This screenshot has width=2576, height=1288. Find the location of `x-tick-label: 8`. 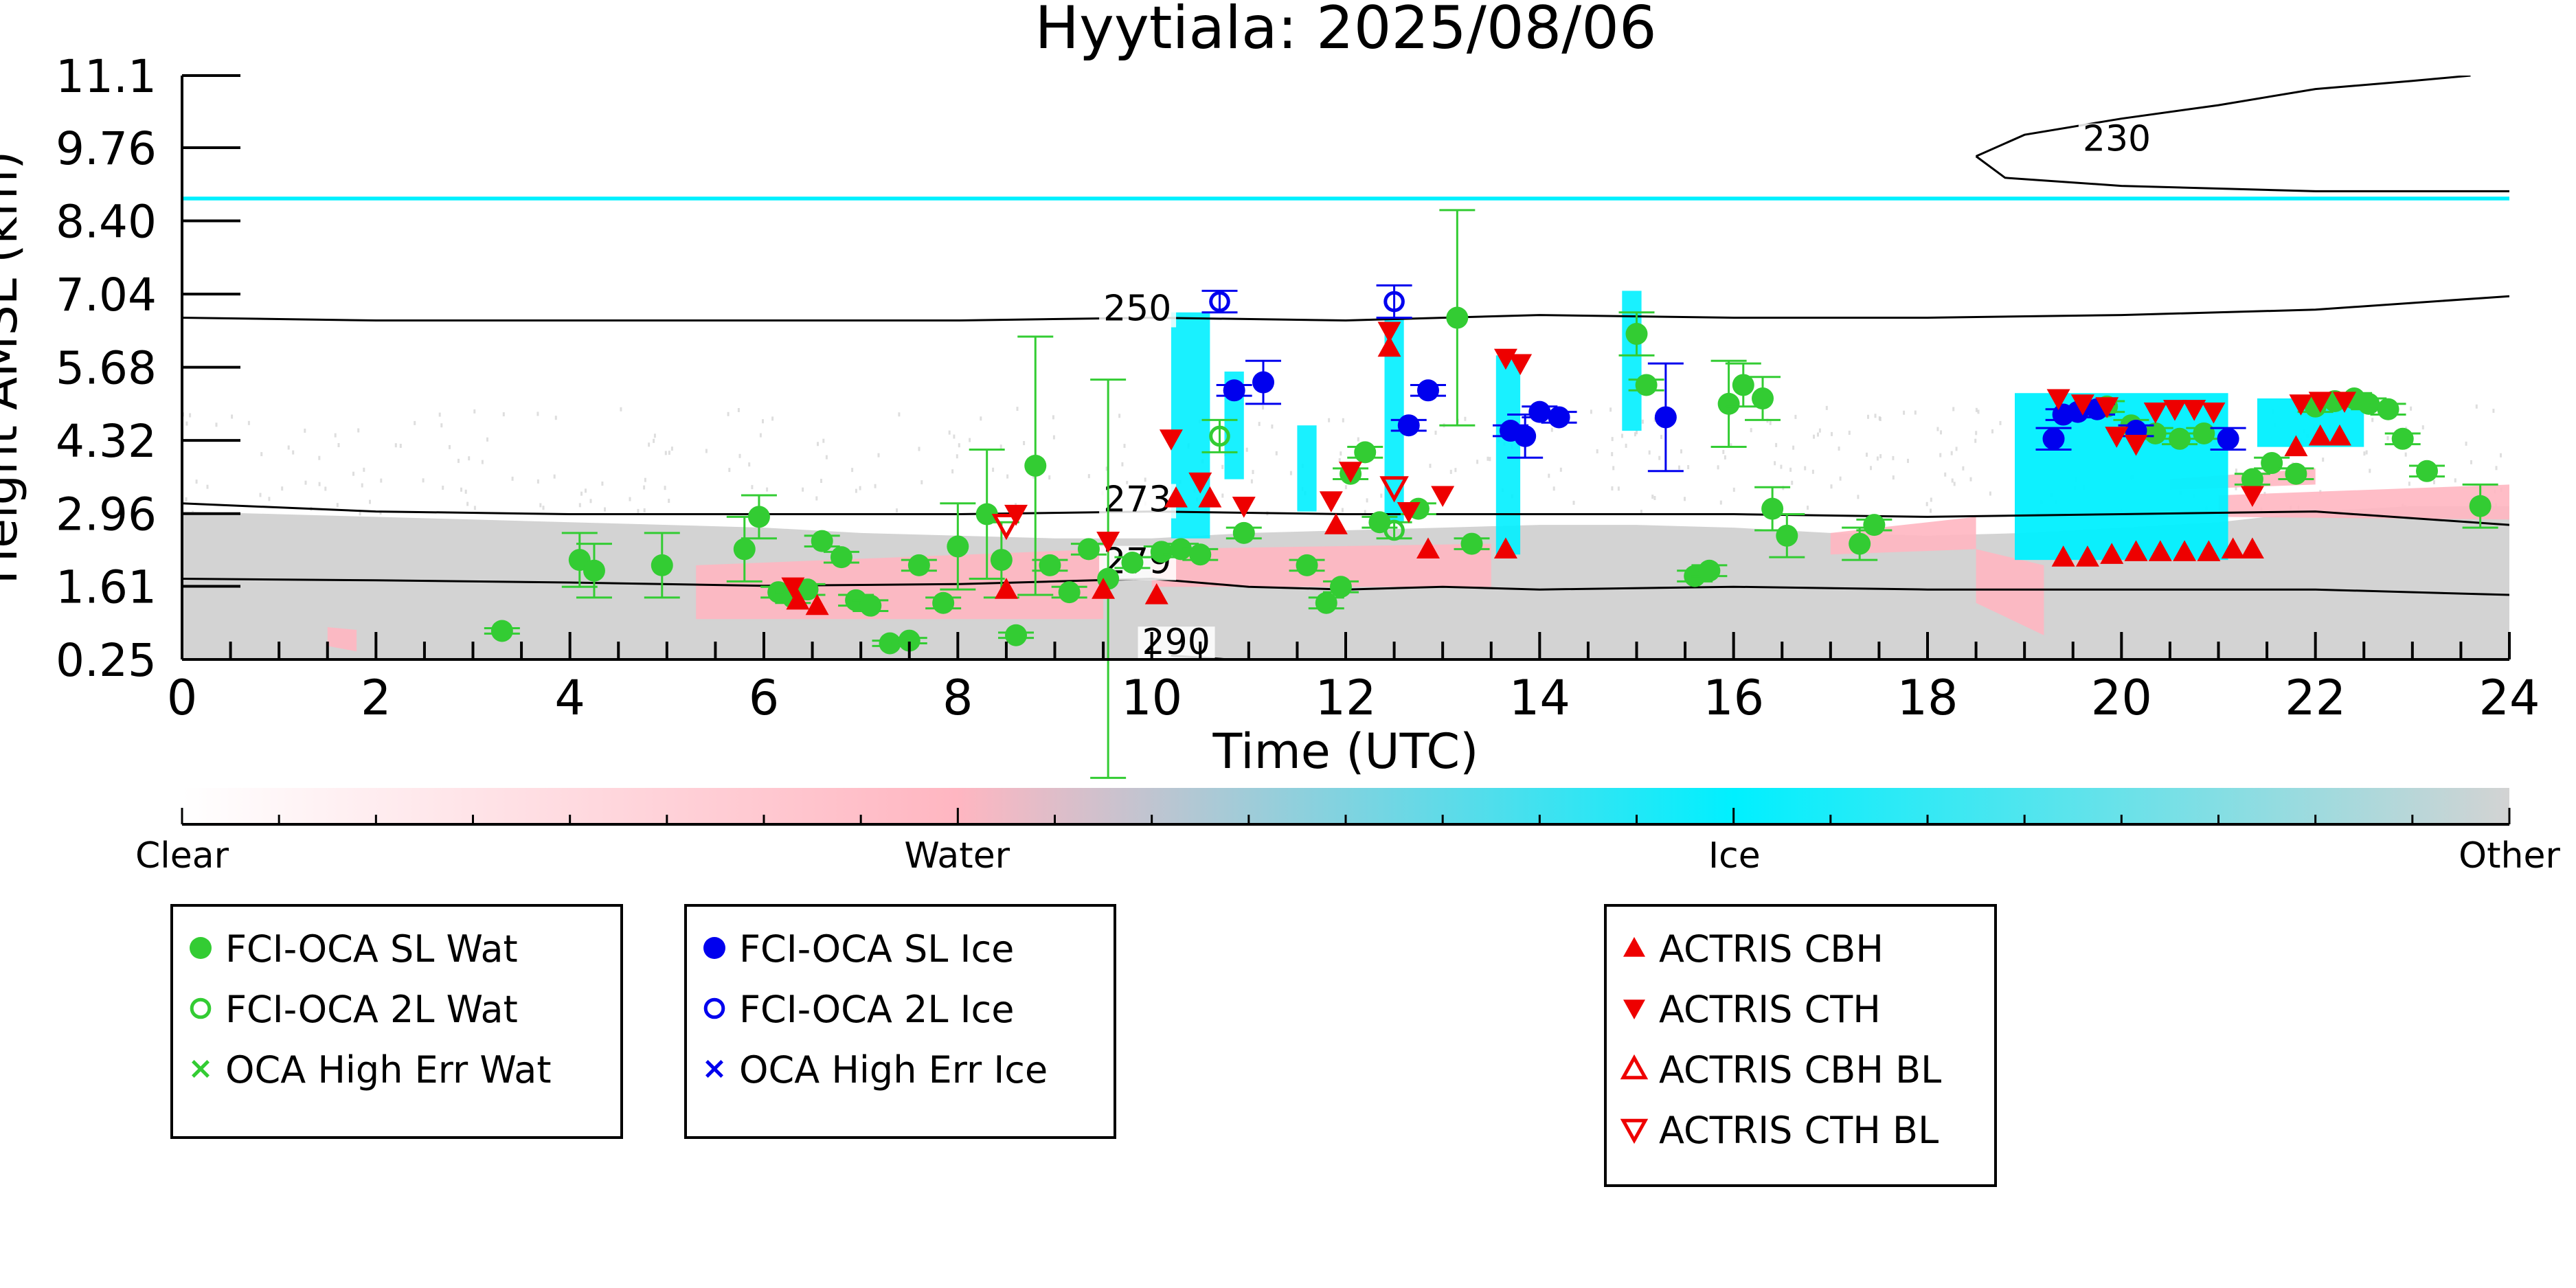

x-tick-label: 8 is located at coordinates (957, 698).